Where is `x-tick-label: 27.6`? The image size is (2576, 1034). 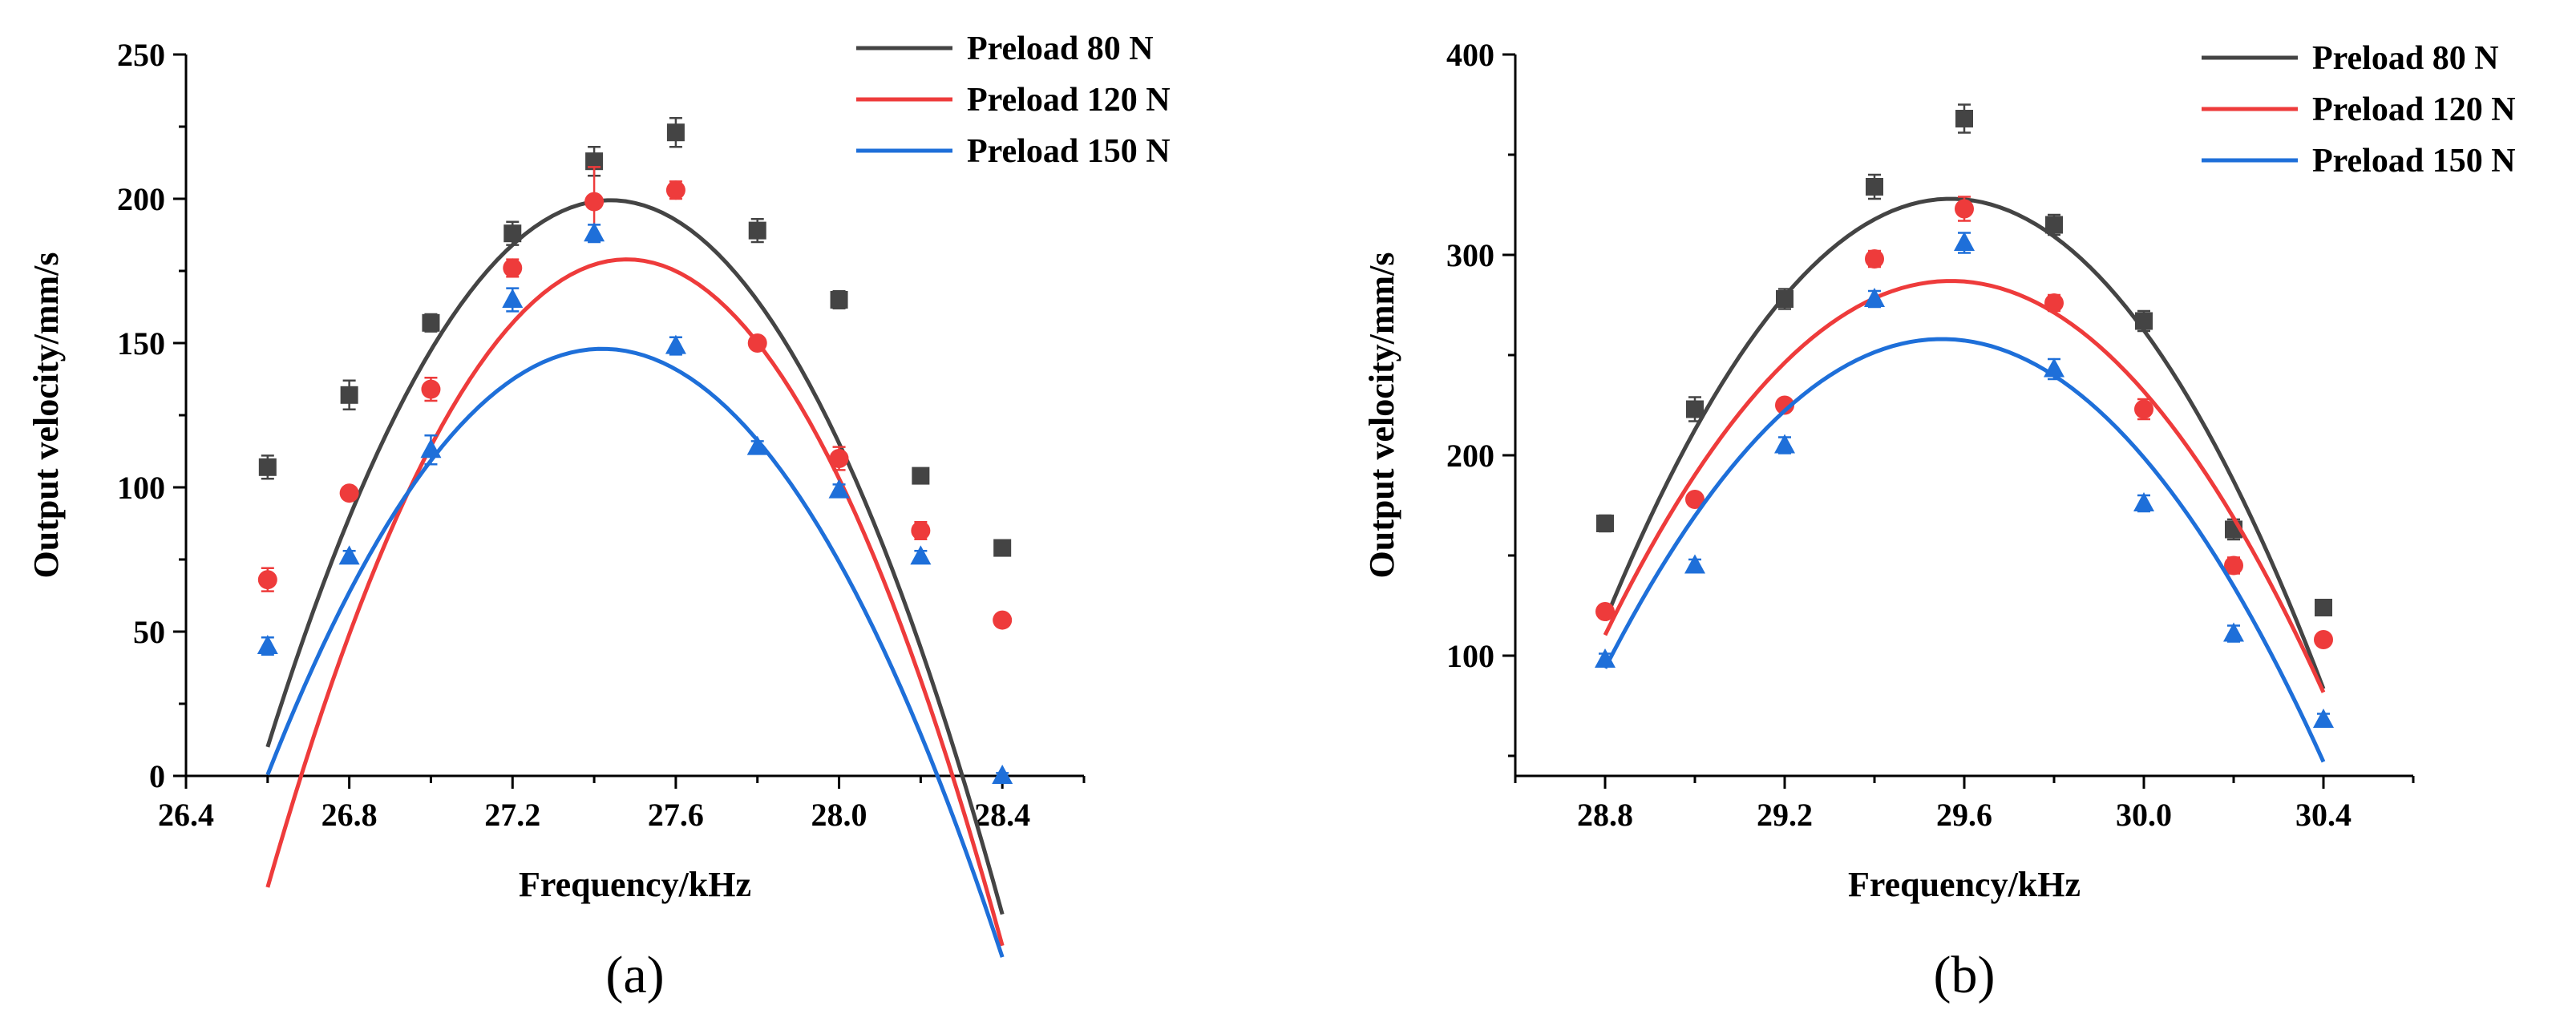
x-tick-label: 27.6 is located at coordinates (676, 815).